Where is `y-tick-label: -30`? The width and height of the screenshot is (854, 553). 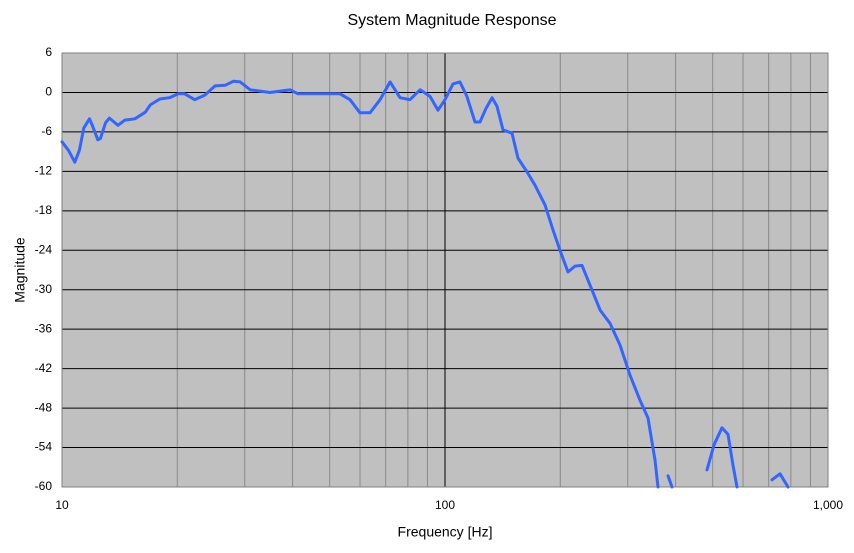 y-tick-label: -30 is located at coordinates (44, 289).